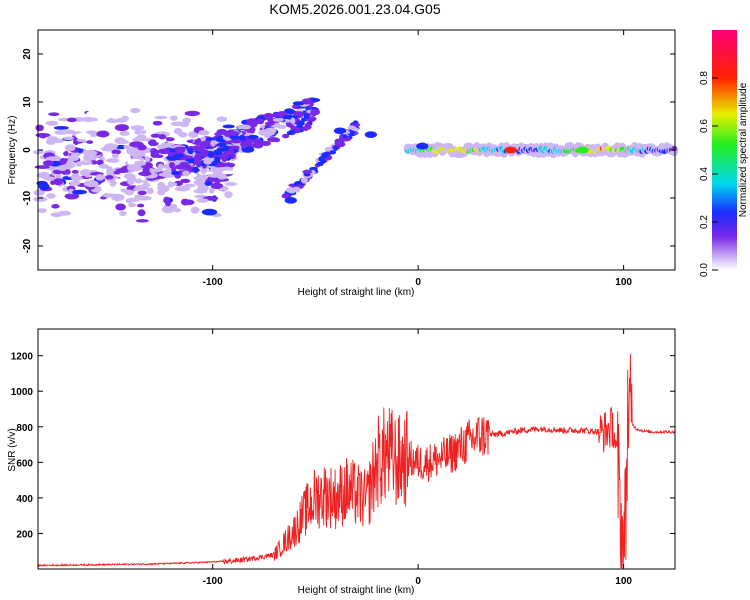 The image size is (750, 600). I want to click on colorbar-gradient, so click(724, 150).